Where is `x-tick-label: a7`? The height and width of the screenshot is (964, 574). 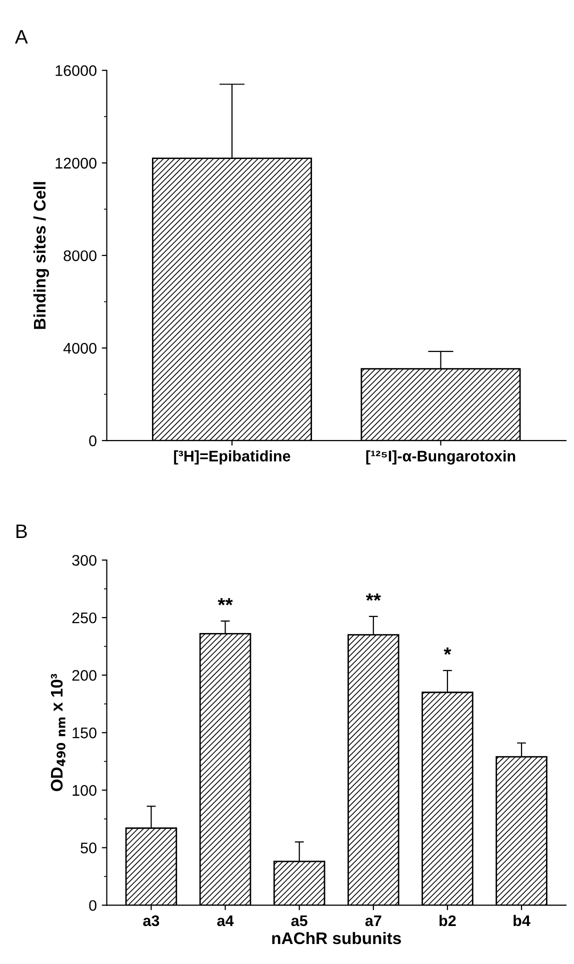 x-tick-label: a7 is located at coordinates (373, 920).